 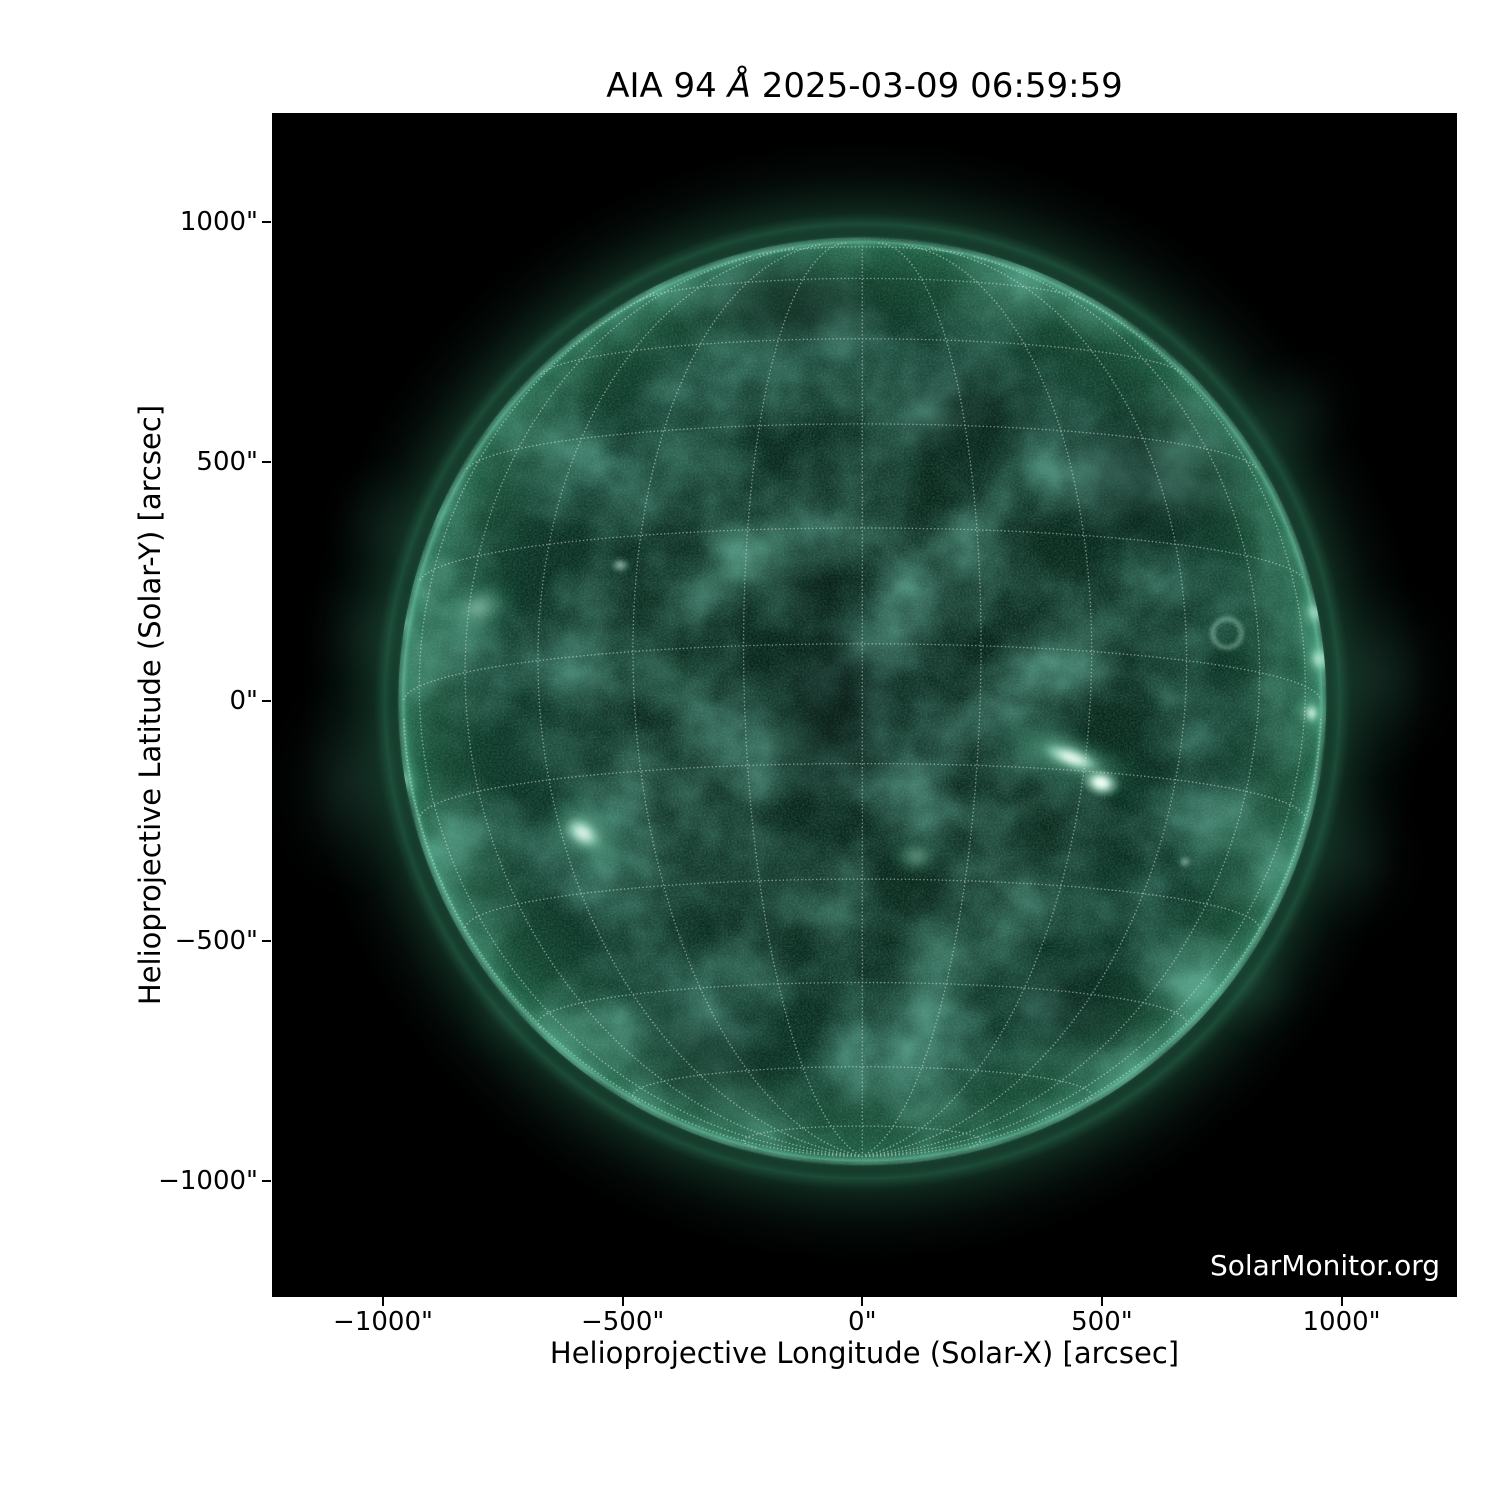 I want to click on y-tick-label: −1000", so click(x=208, y=1180).